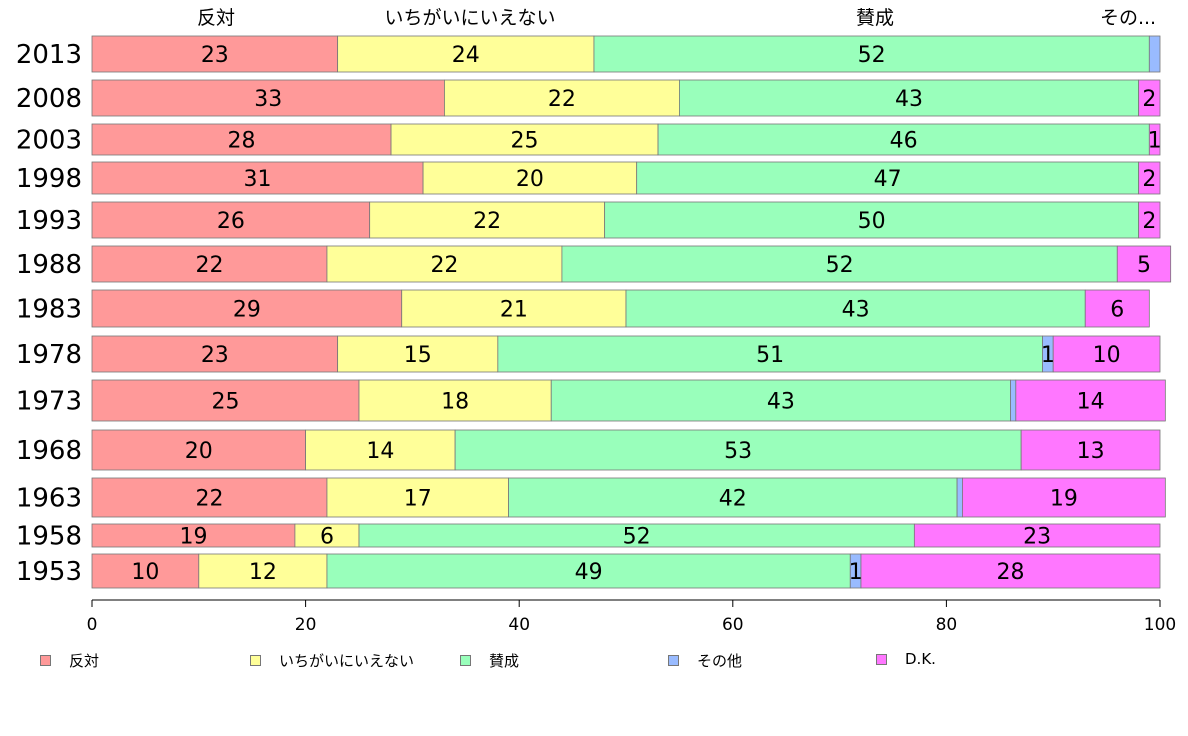  I want to click on bar-label-1998-1: 20, so click(530, 179).